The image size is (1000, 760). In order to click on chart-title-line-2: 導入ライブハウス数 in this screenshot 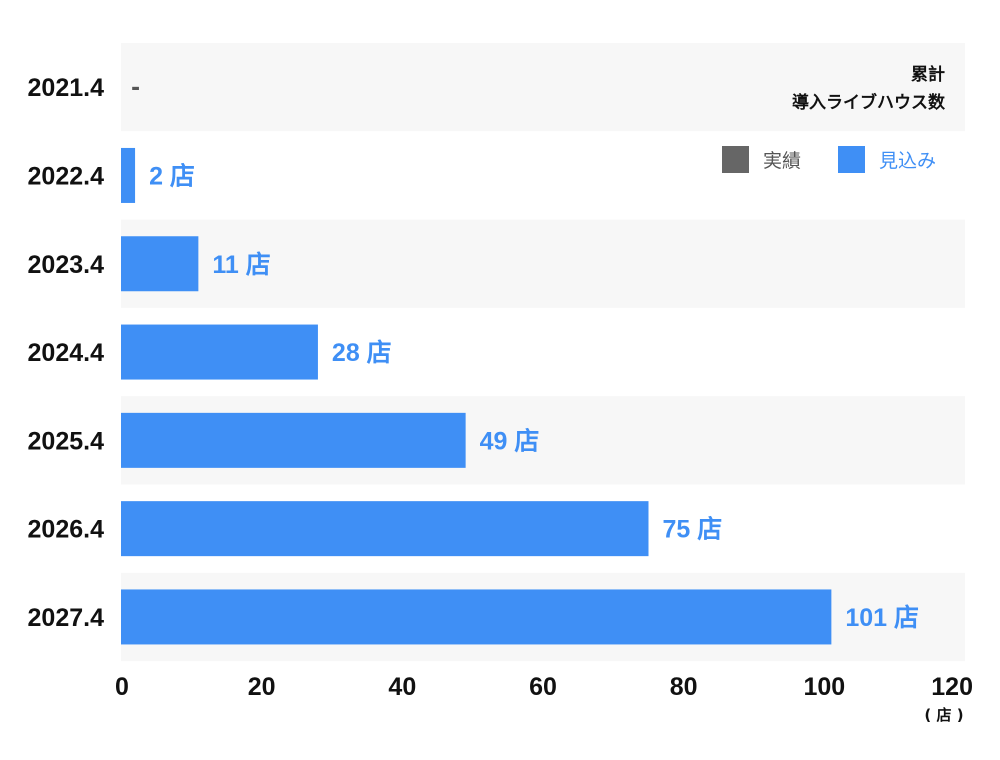, I will do `click(869, 102)`.